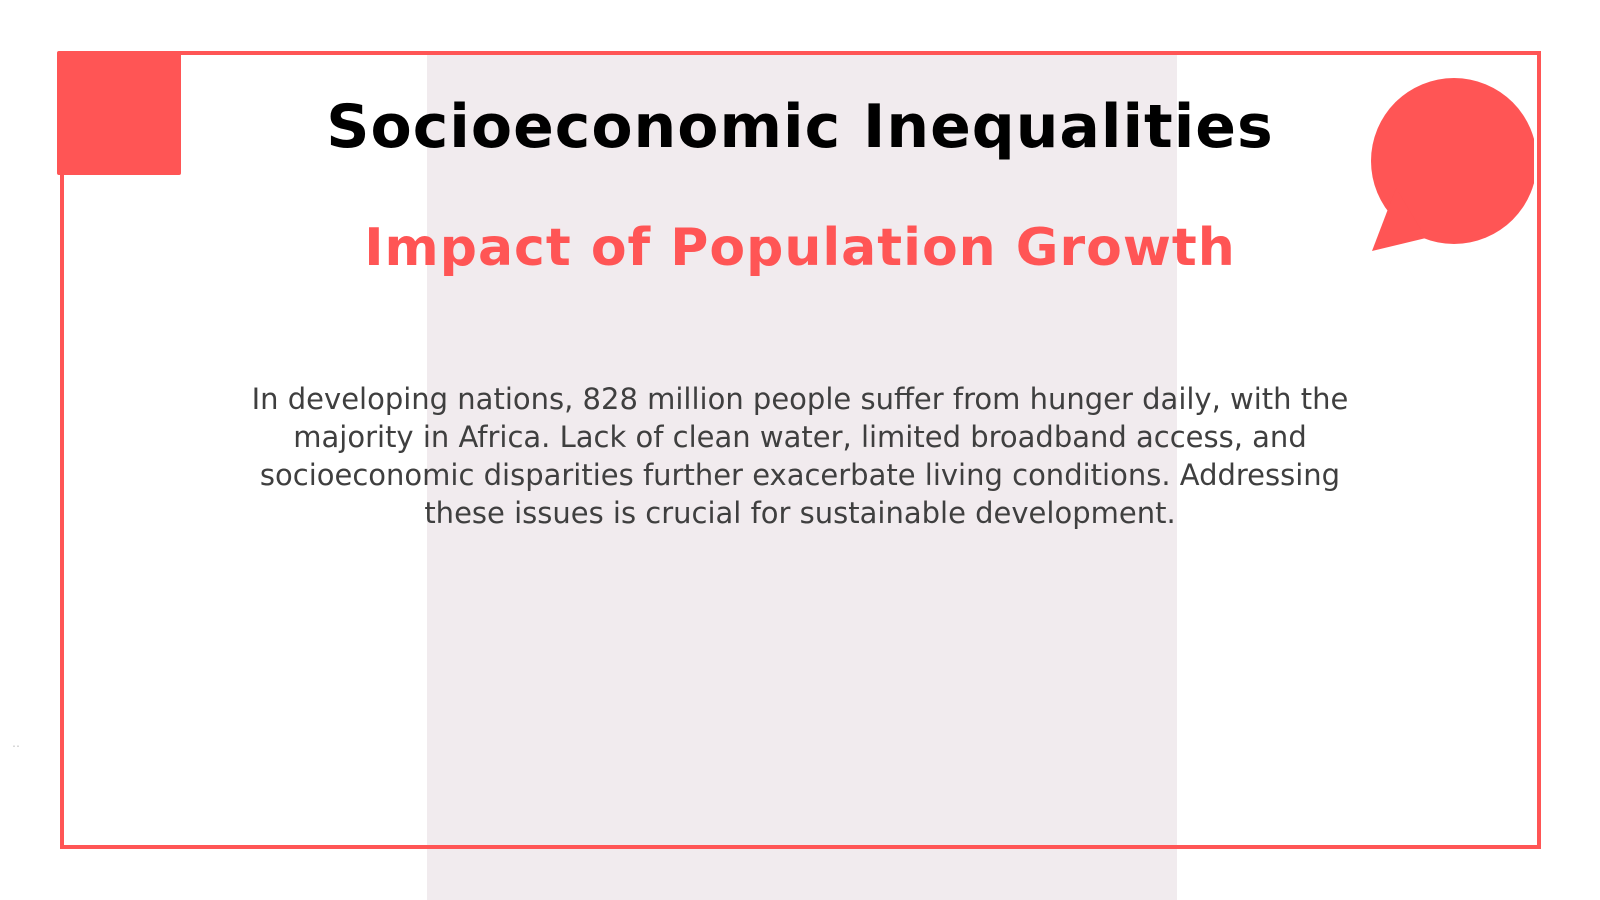  Describe the element at coordinates (119, 113) in the screenshot. I see `corner-square-decoration` at that location.